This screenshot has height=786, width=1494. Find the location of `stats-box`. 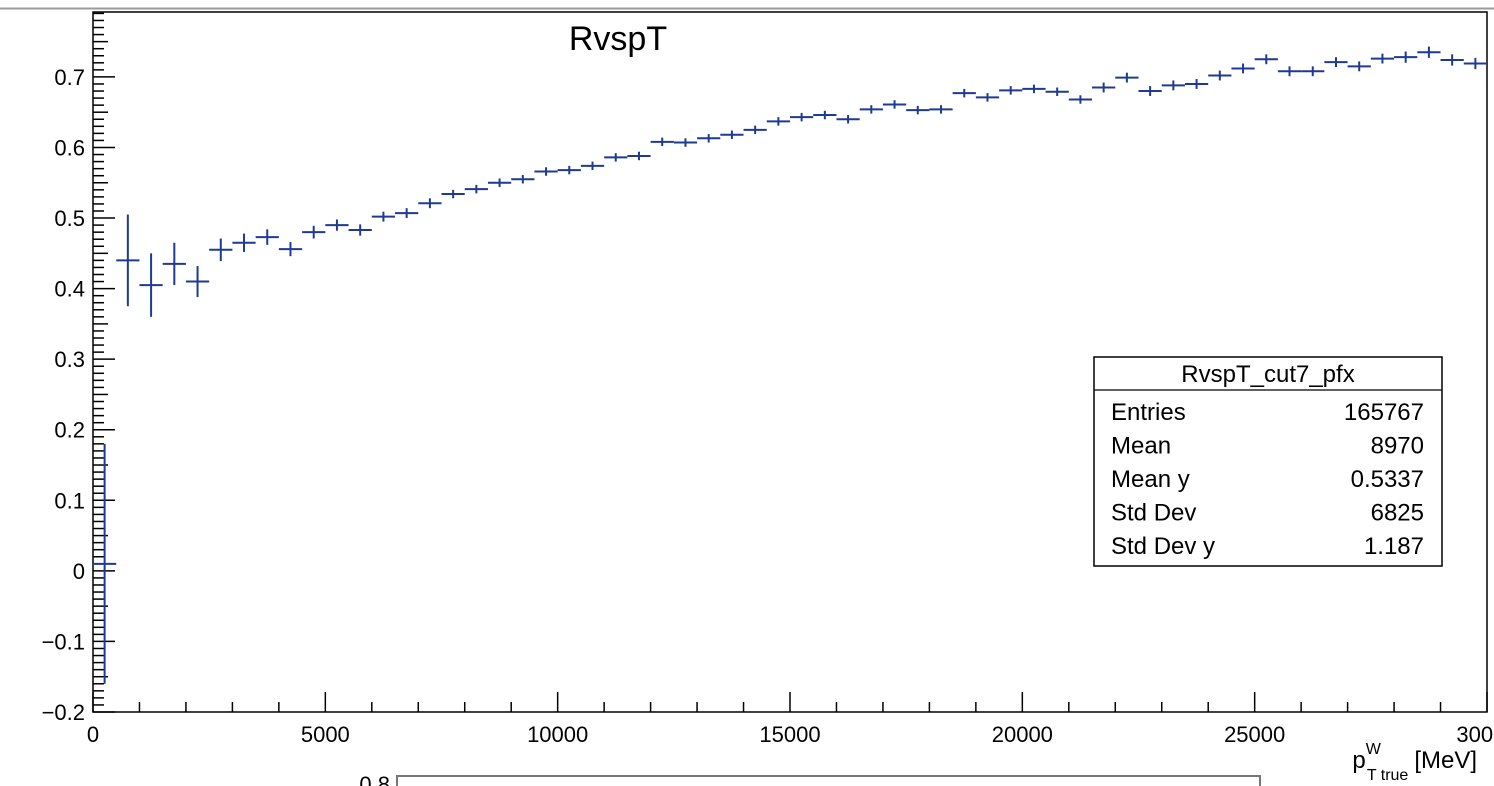

stats-box is located at coordinates (1268, 461).